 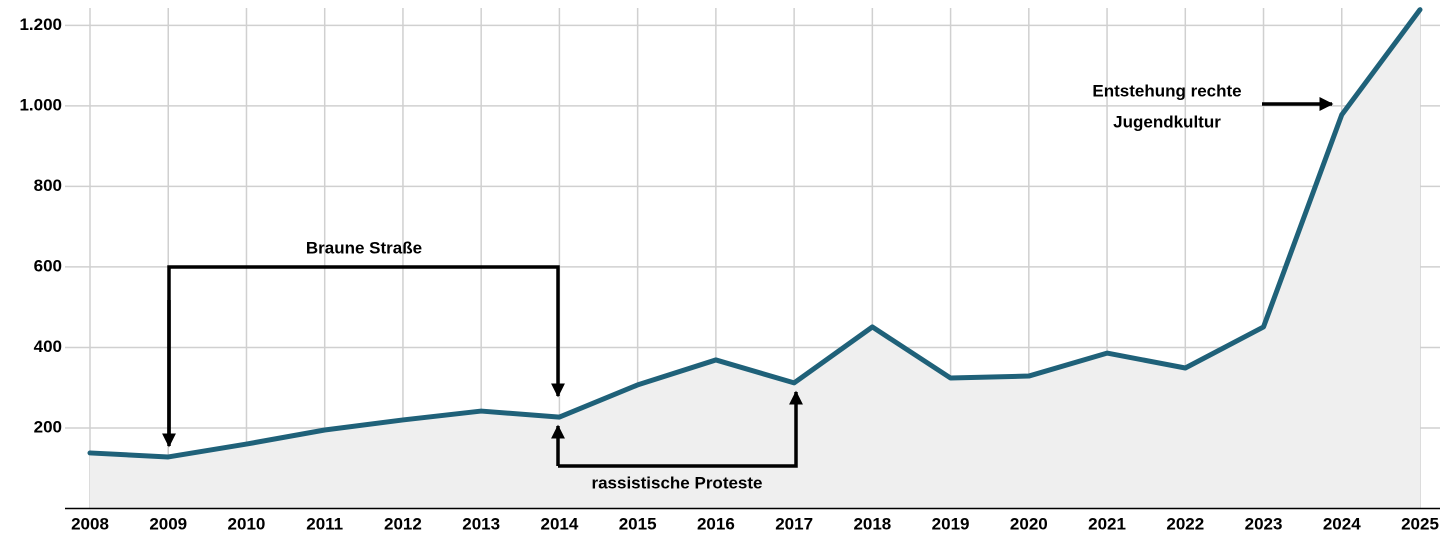 I want to click on x-tick-label: 2025, so click(x=1420, y=523).